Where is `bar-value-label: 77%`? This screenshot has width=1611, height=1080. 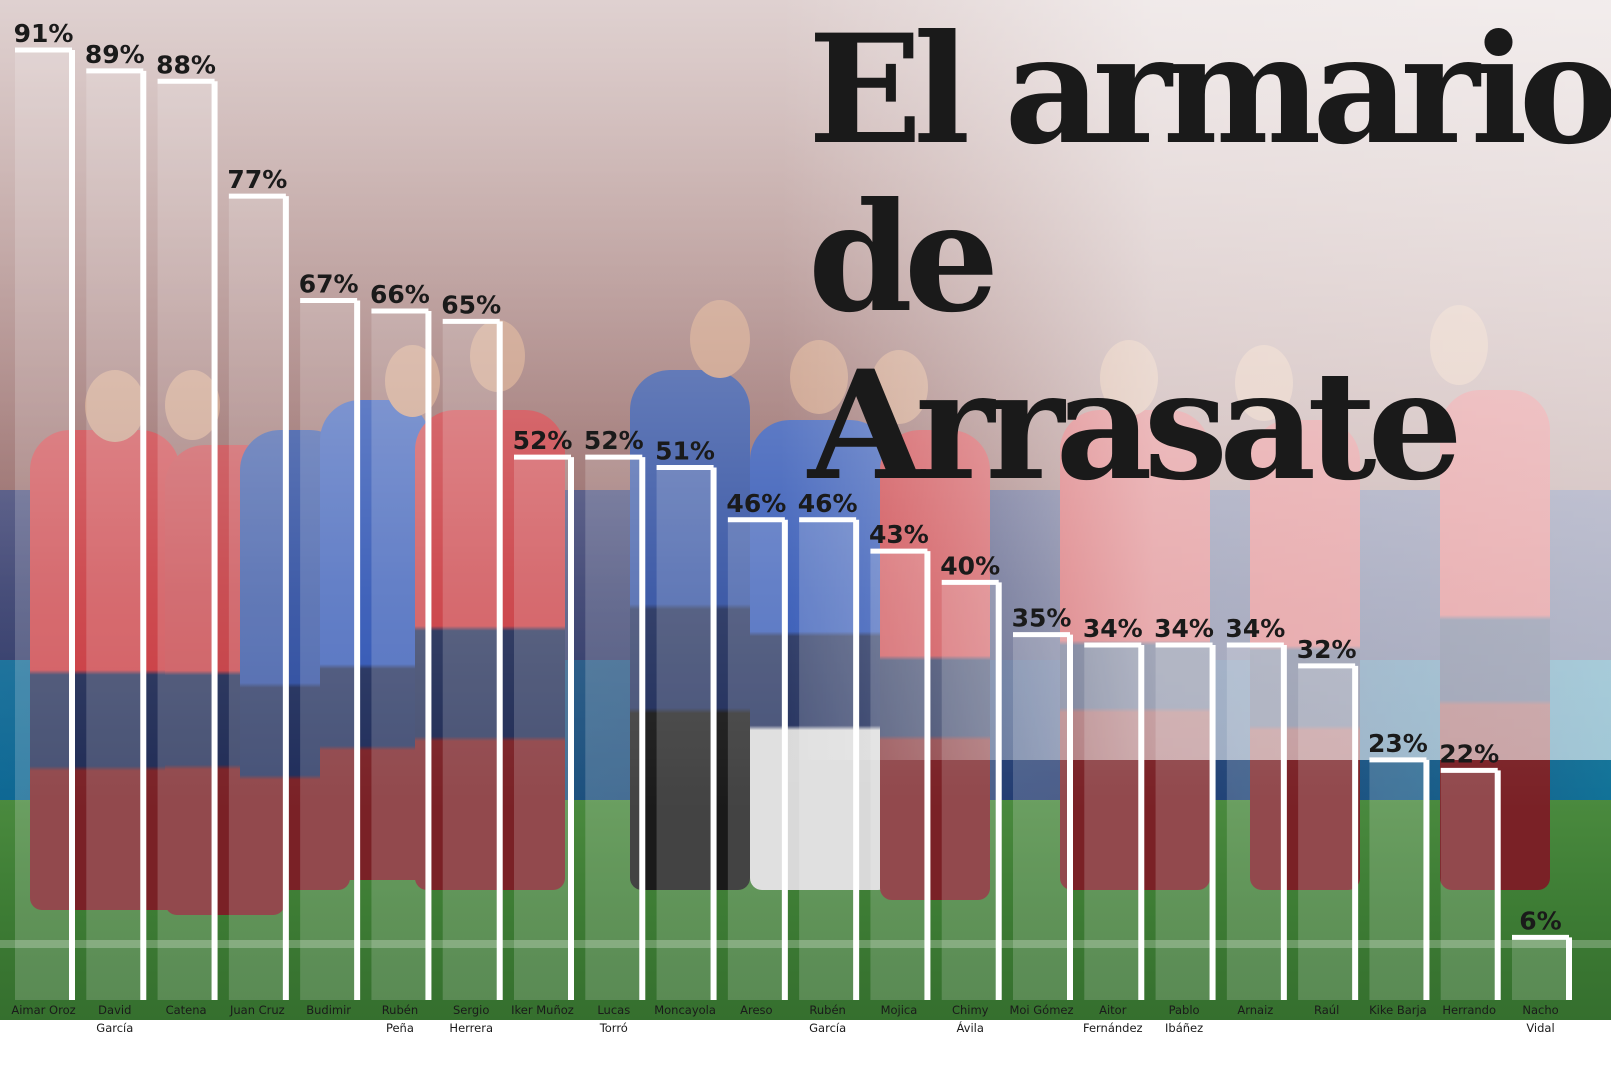
bar-value-label: 77% is located at coordinates (257, 179).